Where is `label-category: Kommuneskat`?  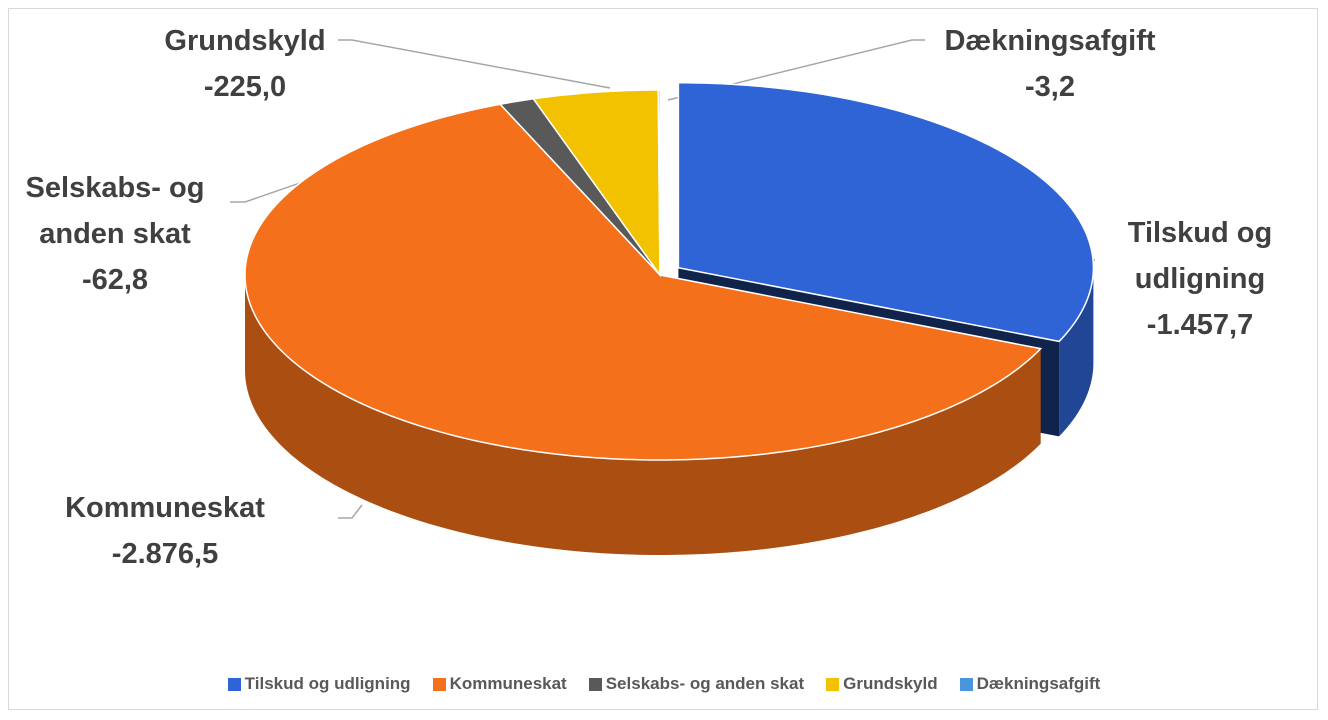 label-category: Kommuneskat is located at coordinates (165, 508).